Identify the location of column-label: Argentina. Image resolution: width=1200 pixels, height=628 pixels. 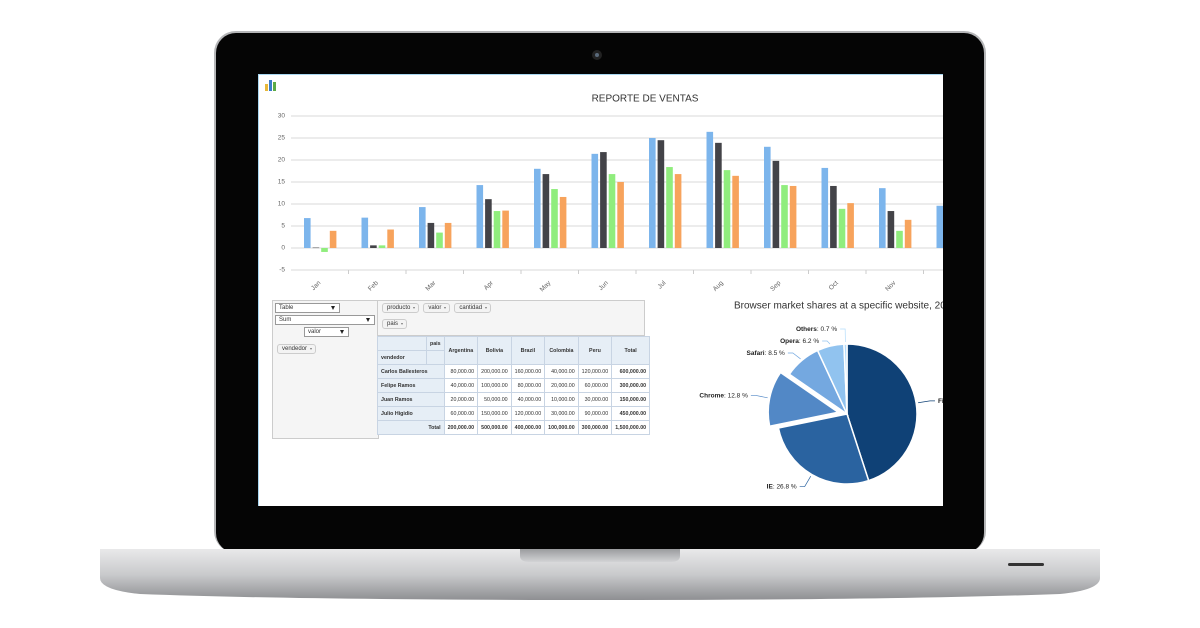
(461, 350).